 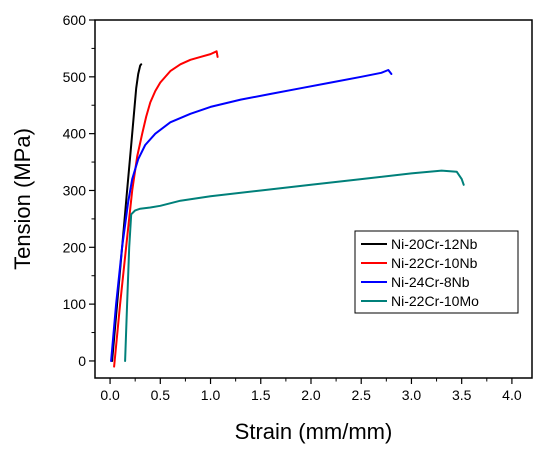 What do you see at coordinates (261, 395) in the screenshot?
I see `x-tick-label: 1.5` at bounding box center [261, 395].